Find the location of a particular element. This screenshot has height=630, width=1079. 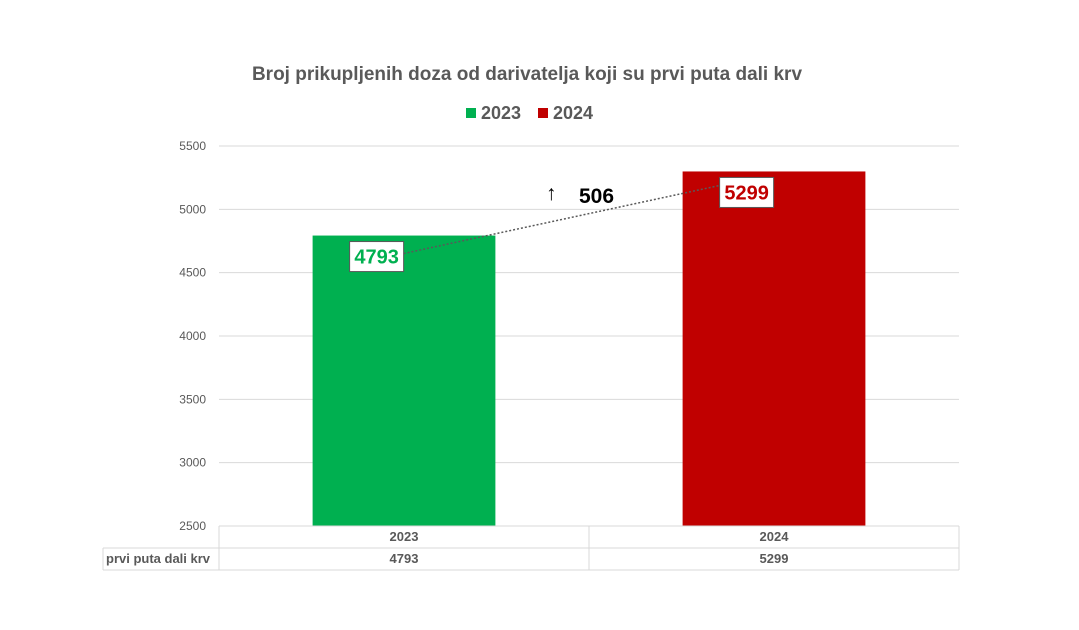

trend-line is located at coordinates (561, 219).